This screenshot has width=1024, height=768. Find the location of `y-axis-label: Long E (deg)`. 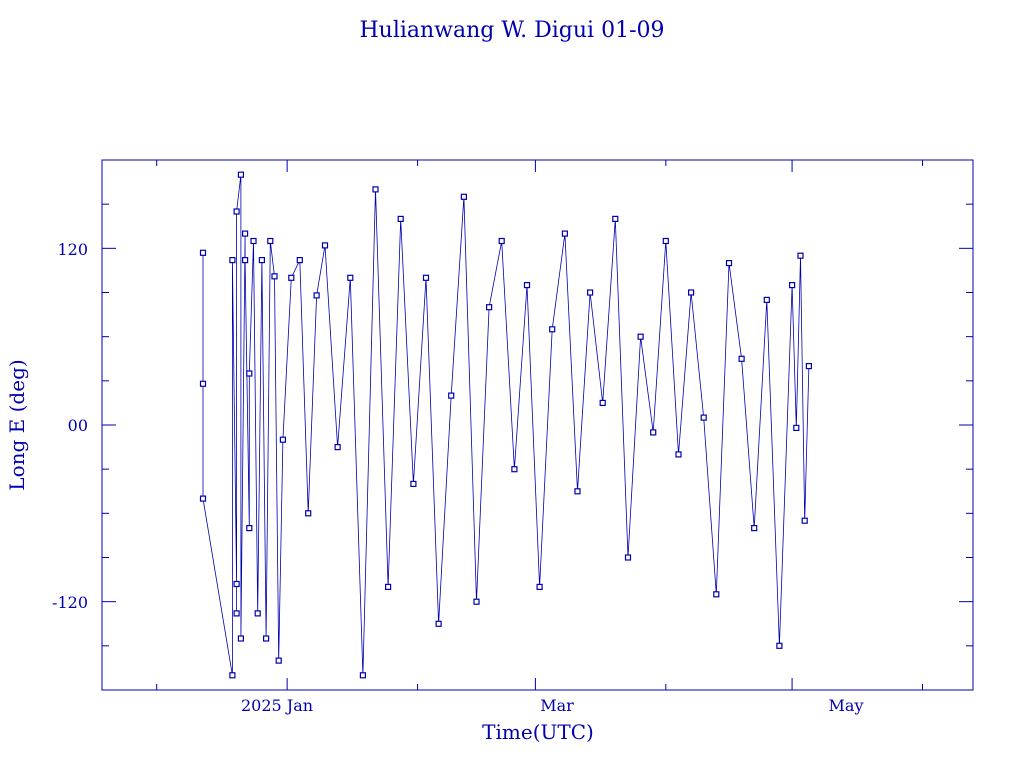

y-axis-label: Long E (deg) is located at coordinates (17, 424).